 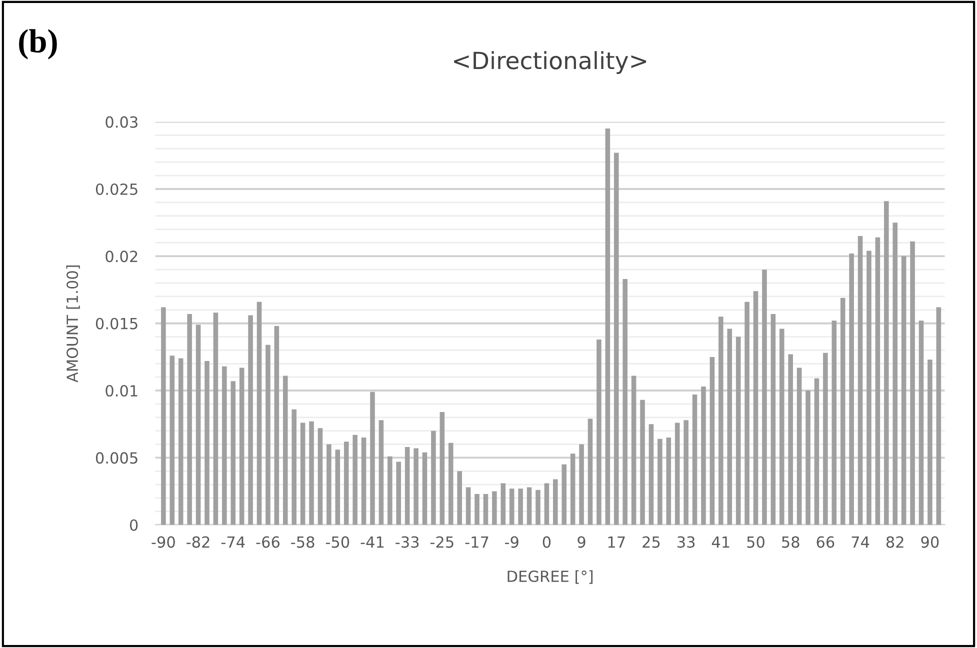 What do you see at coordinates (198, 542) in the screenshot?
I see `x-tick-label: -82` at bounding box center [198, 542].